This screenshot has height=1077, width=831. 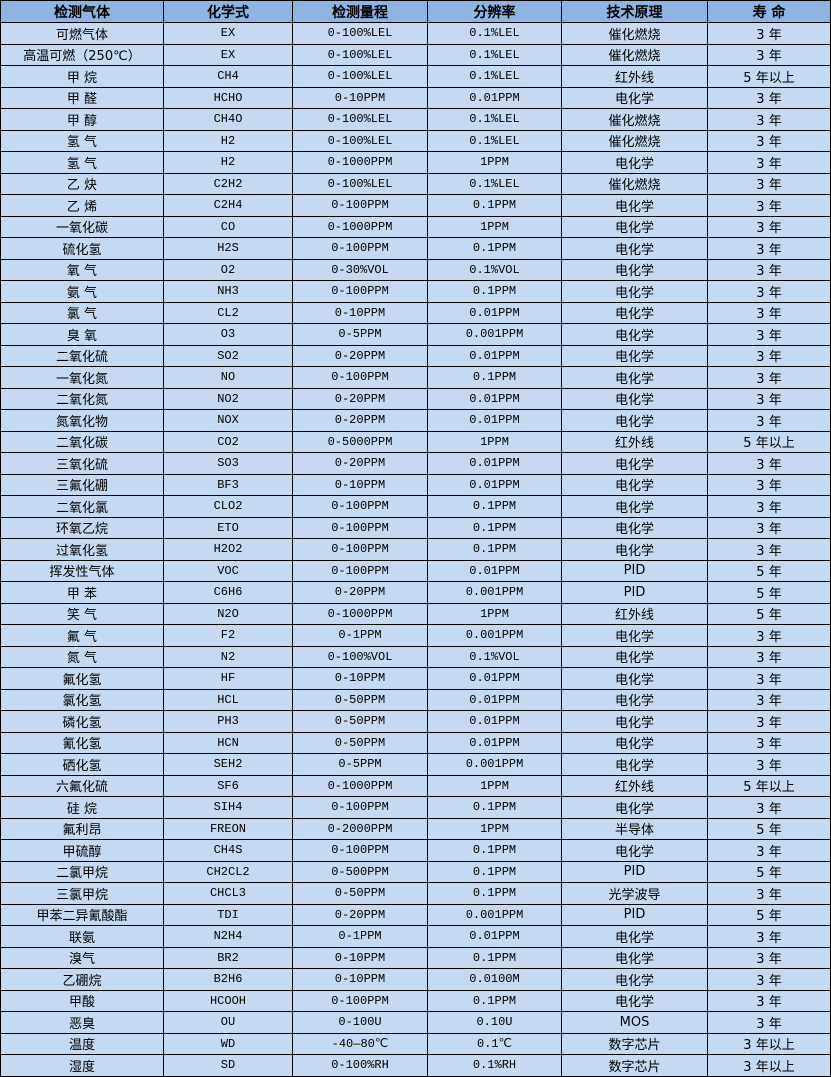 I want to click on table-row: 氟 气 F2 0-1PPM 0.001PPM 电化学 3 年, so click(x=415, y=635).